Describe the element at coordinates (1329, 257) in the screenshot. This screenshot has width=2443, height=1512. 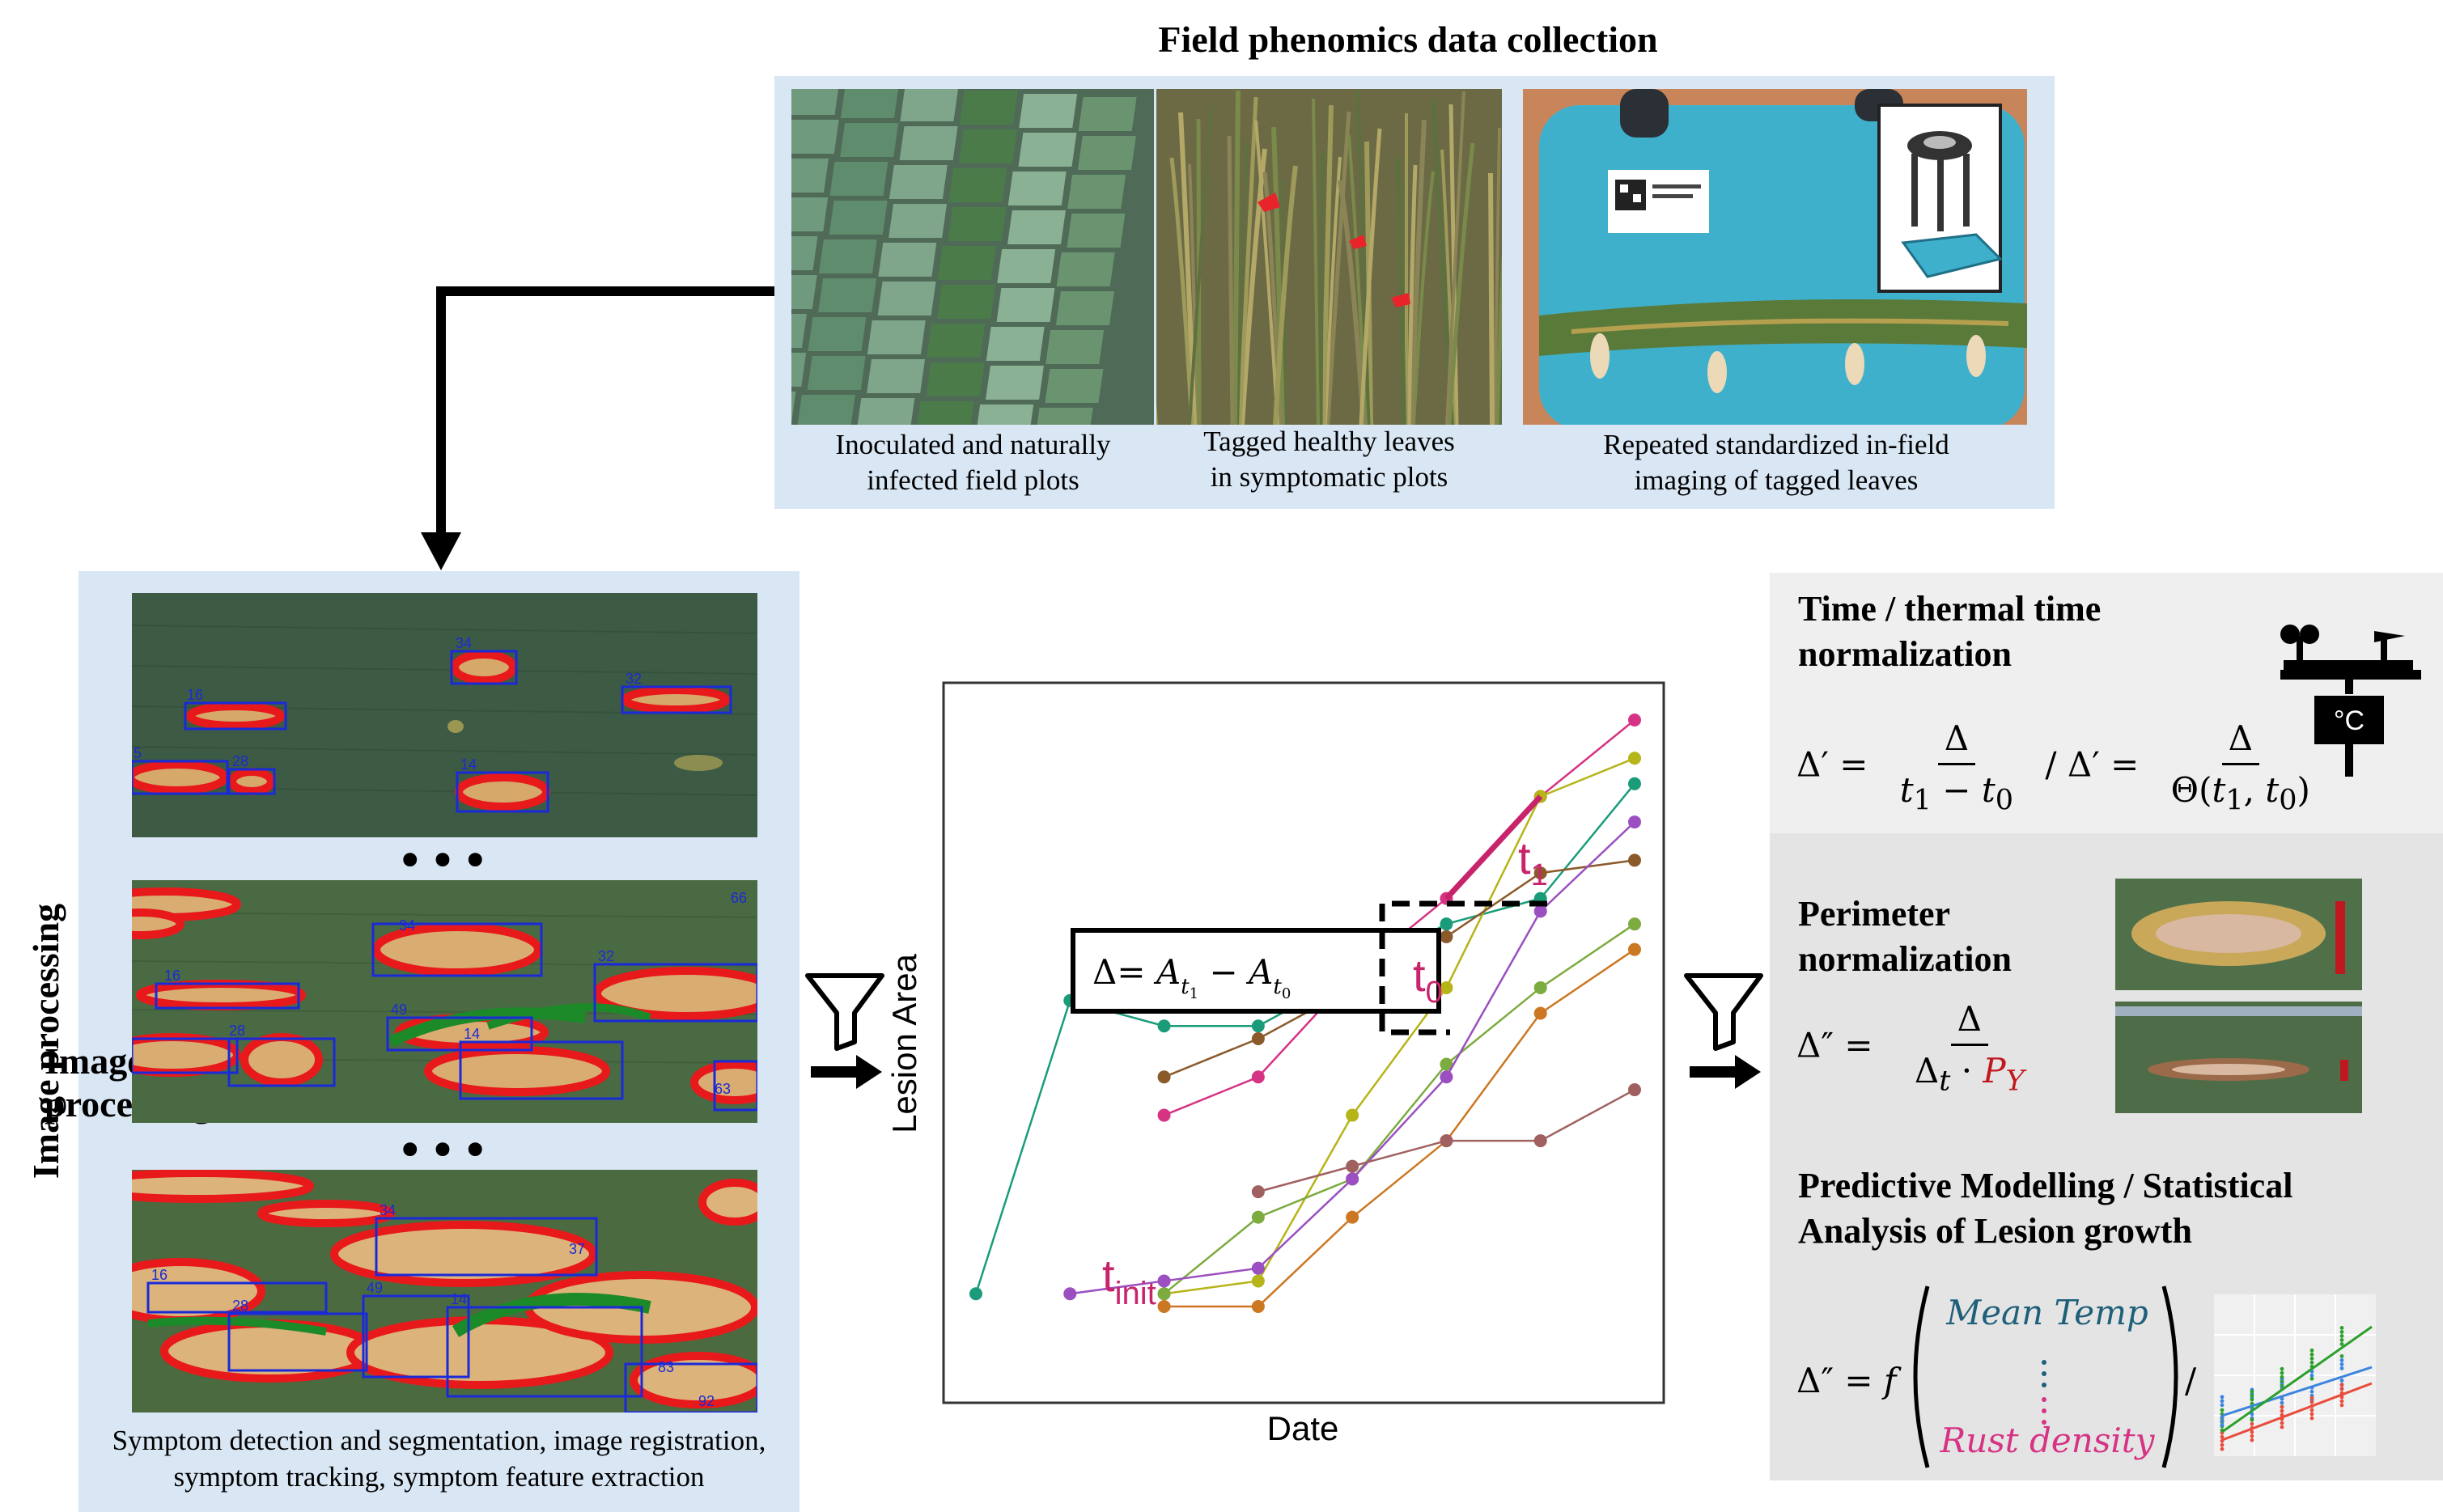
I see `tagged-leaves-photo` at that location.